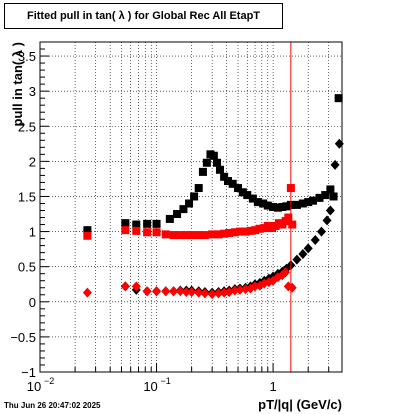 The width and height of the screenshot is (400, 414). What do you see at coordinates (32, 161) in the screenshot?
I see `y-tick-label: 2` at bounding box center [32, 161].